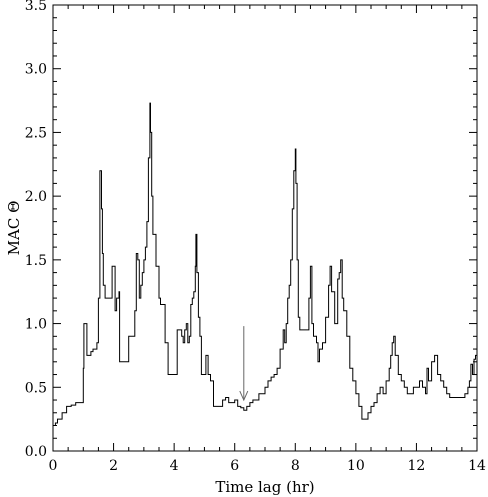  I want to click on annotation, so click(244, 364).